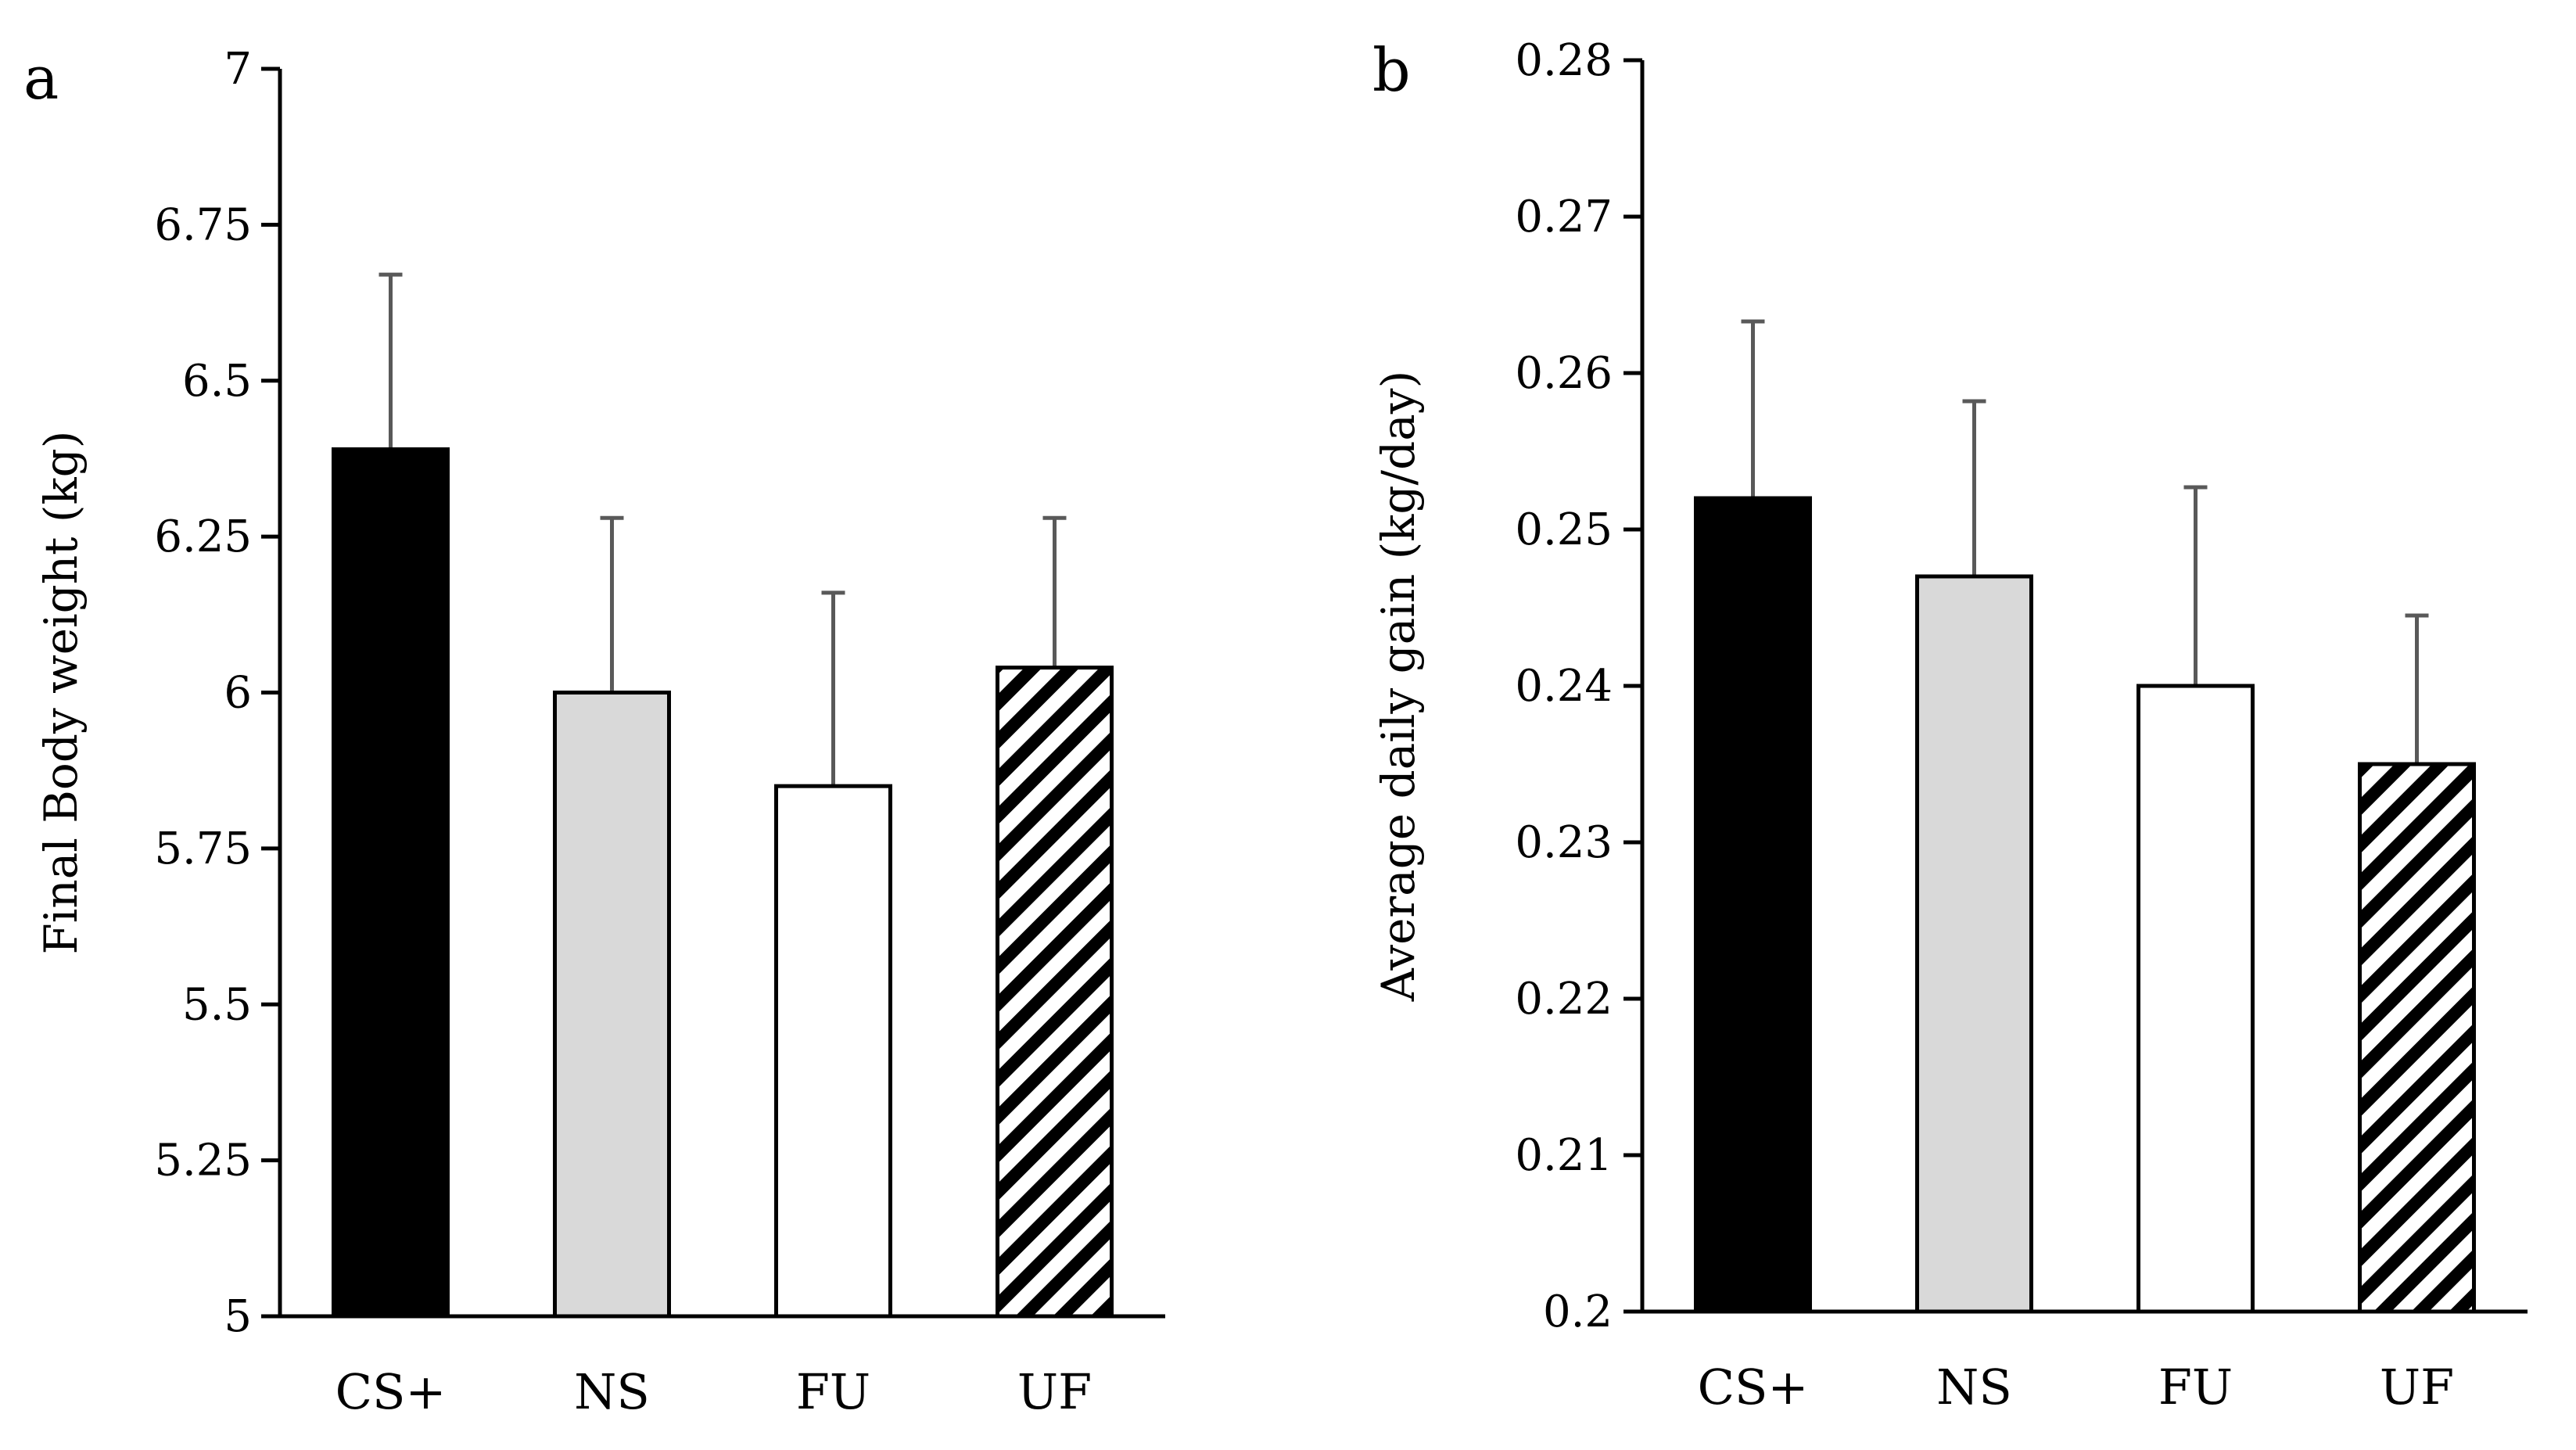 This screenshot has height=1450, width=2576. I want to click on y-tick-label: 5.5, so click(217, 1004).